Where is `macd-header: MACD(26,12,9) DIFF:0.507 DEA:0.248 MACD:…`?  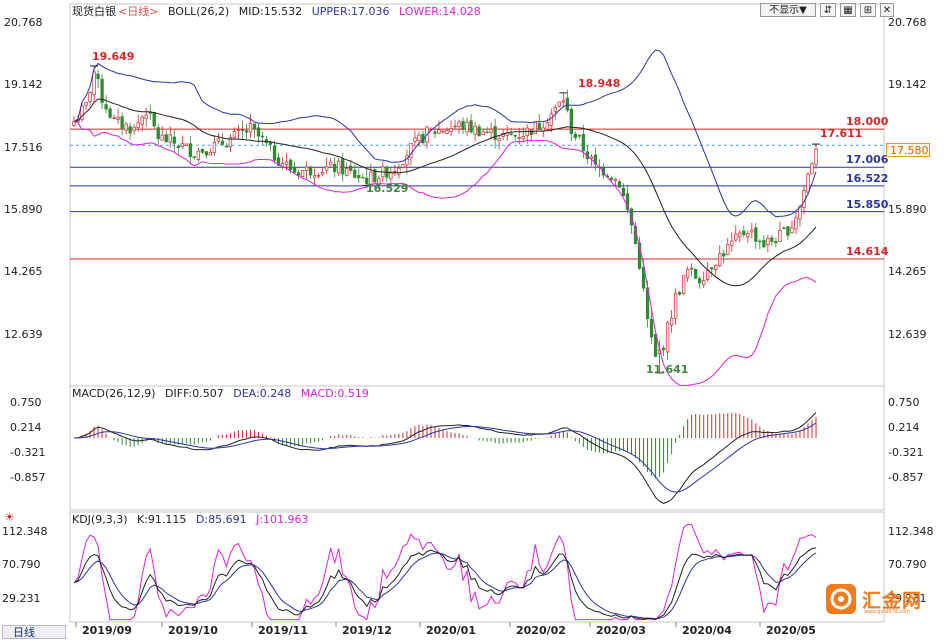
macd-header: MACD(26,12,9) DIFF:0.507 DEA:0.248 MACD:… is located at coordinates (223, 393).